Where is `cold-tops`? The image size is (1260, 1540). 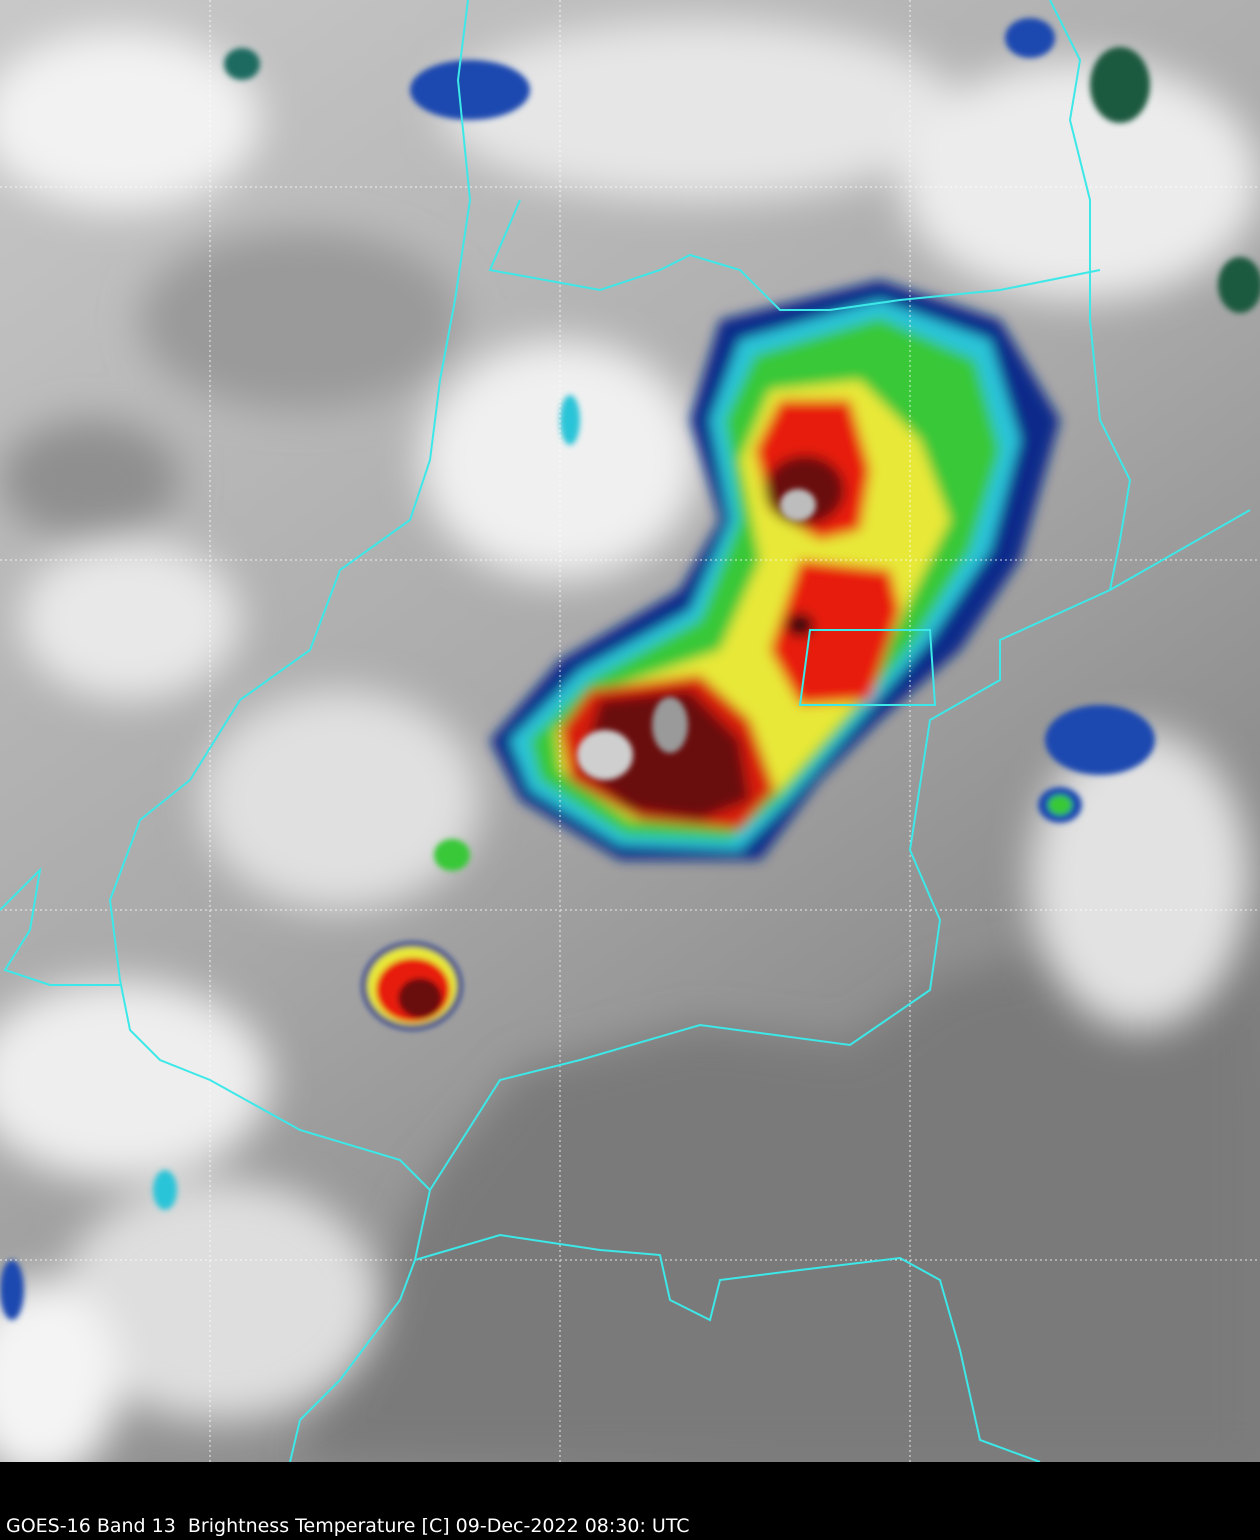 cold-tops is located at coordinates (696, 634).